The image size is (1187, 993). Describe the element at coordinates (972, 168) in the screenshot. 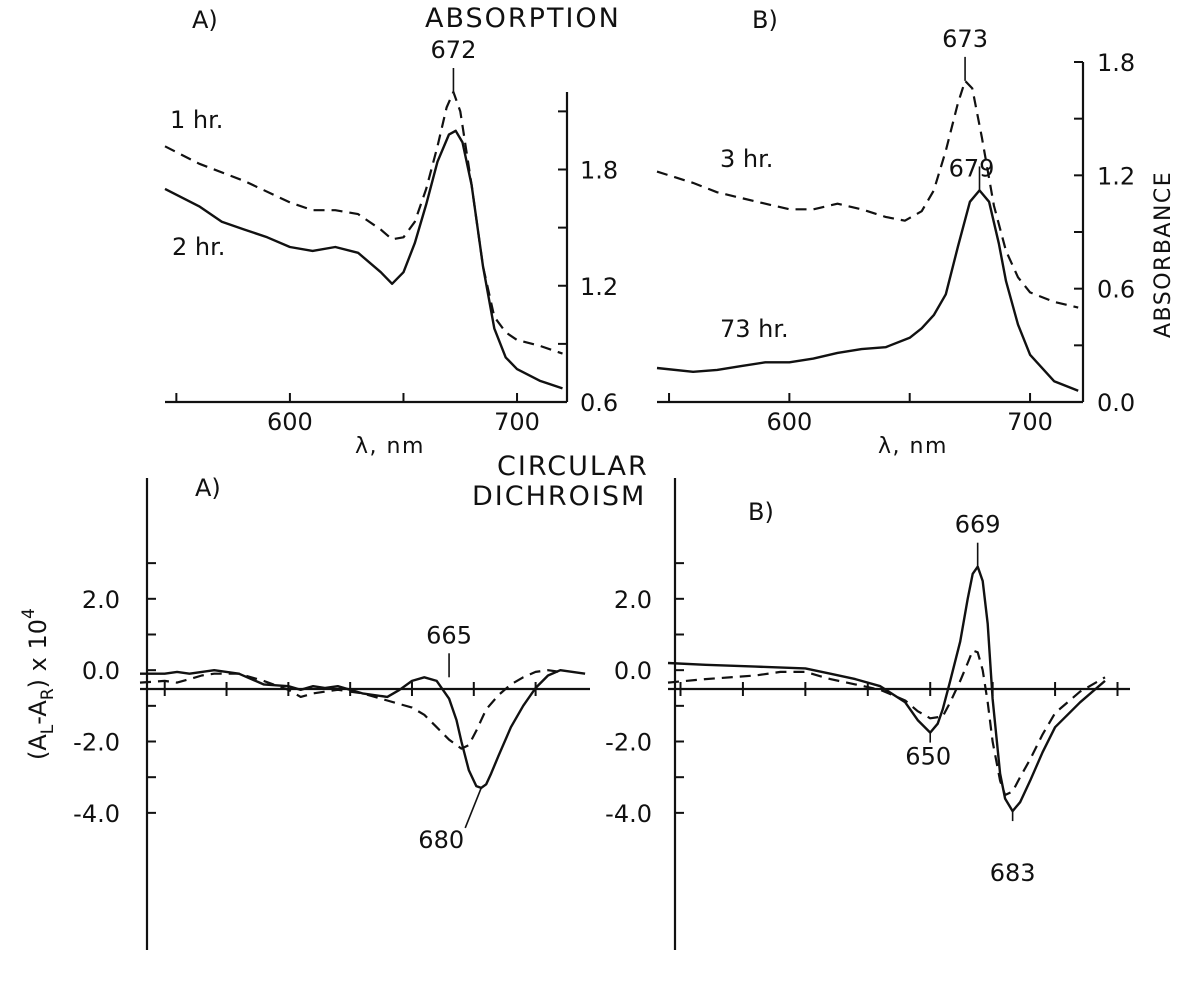

I see `peak-label: 679` at that location.